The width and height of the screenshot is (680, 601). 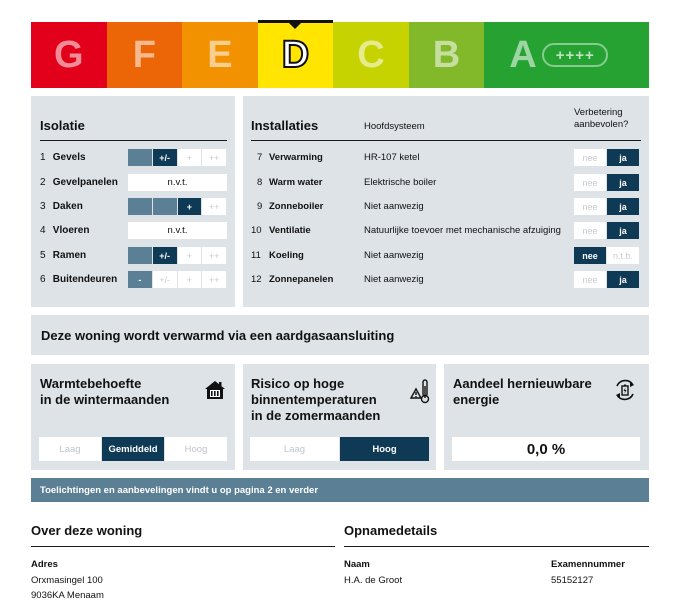 What do you see at coordinates (623, 255) in the screenshot?
I see `advice-ntb: n.t.b.` at bounding box center [623, 255].